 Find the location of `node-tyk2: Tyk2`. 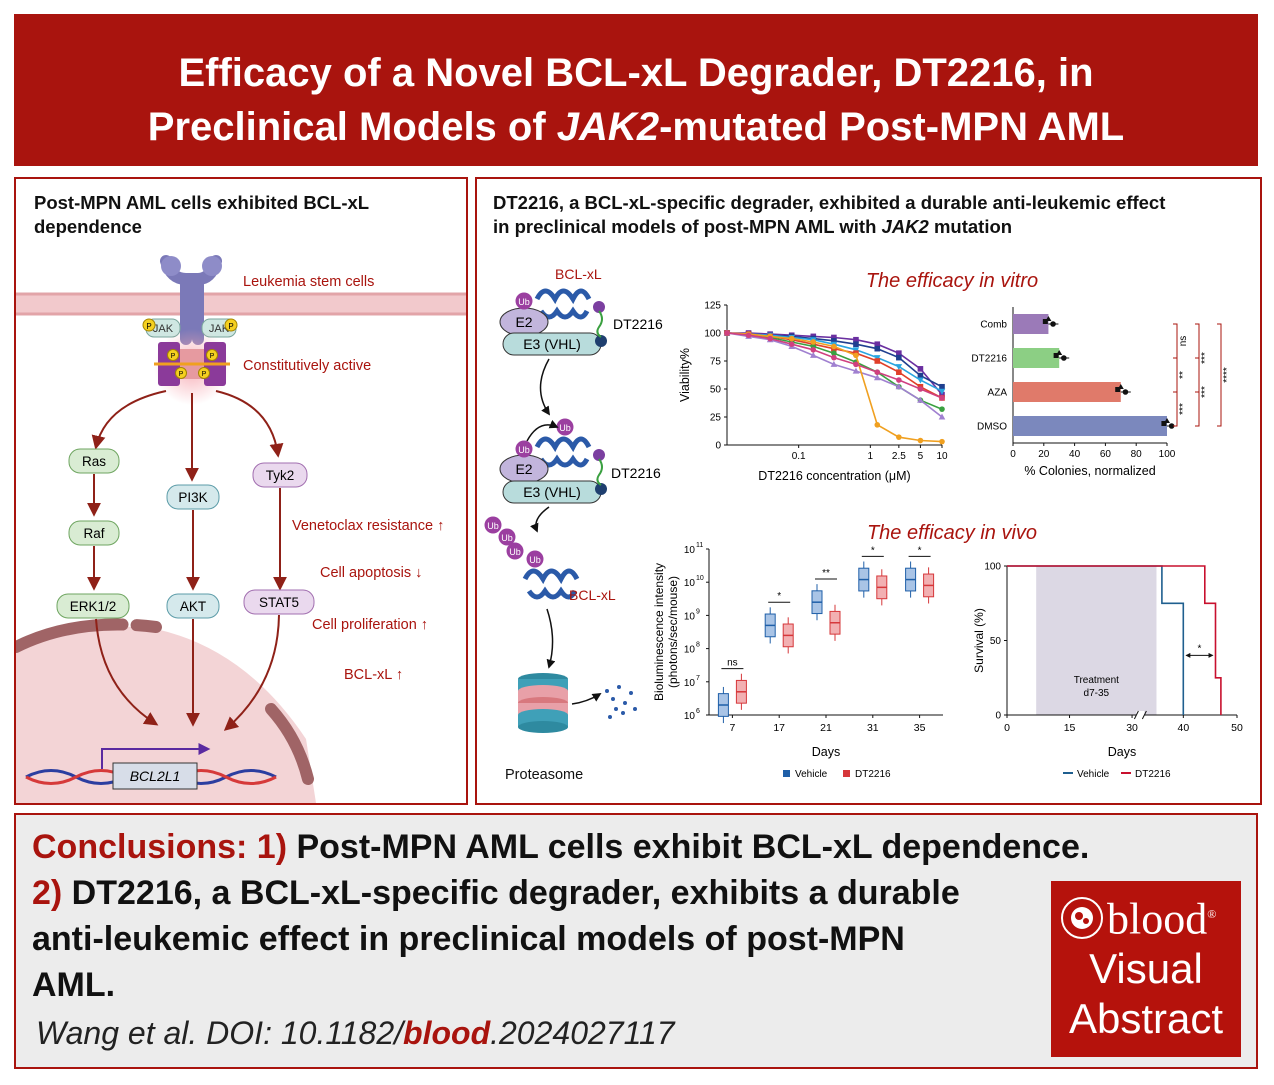

node-tyk2: Tyk2 is located at coordinates (280, 475).